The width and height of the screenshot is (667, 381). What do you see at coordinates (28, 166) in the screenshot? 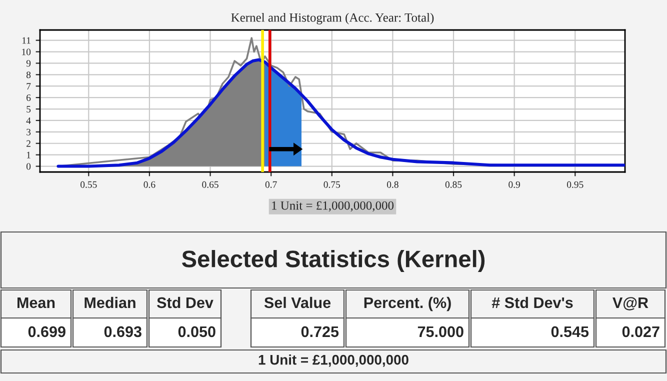
I see `y-tick-label: 0` at bounding box center [28, 166].